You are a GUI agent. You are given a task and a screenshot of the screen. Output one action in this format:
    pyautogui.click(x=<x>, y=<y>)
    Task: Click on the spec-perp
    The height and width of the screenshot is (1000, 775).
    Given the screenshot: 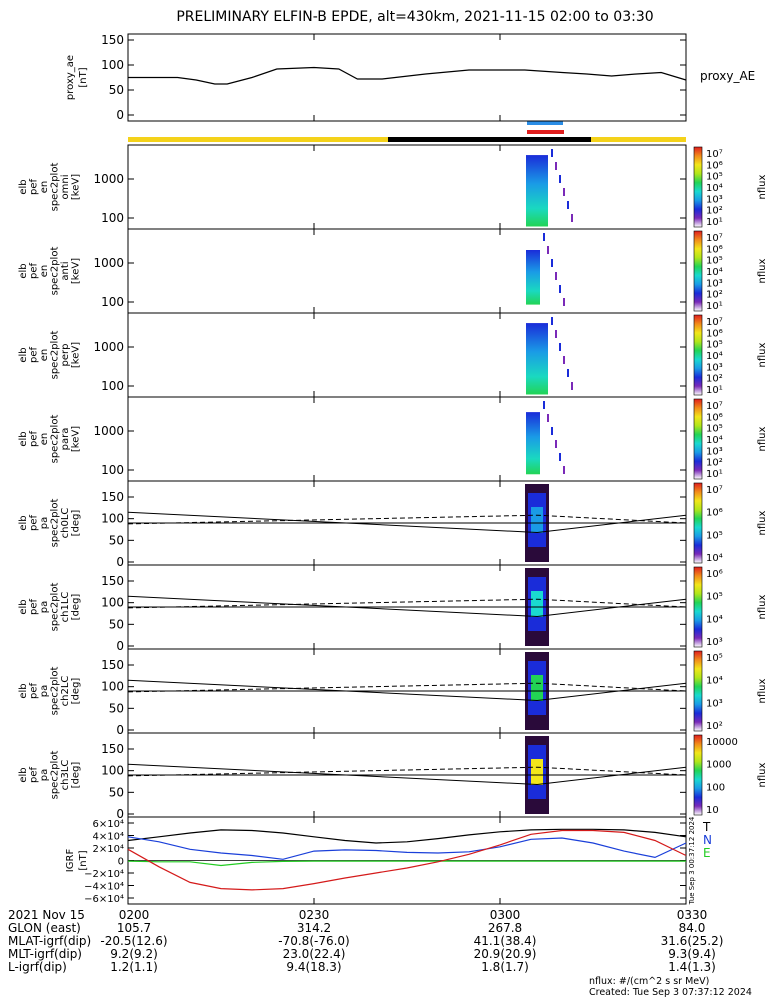 What is the action you would take?
    pyautogui.click(x=537, y=359)
    